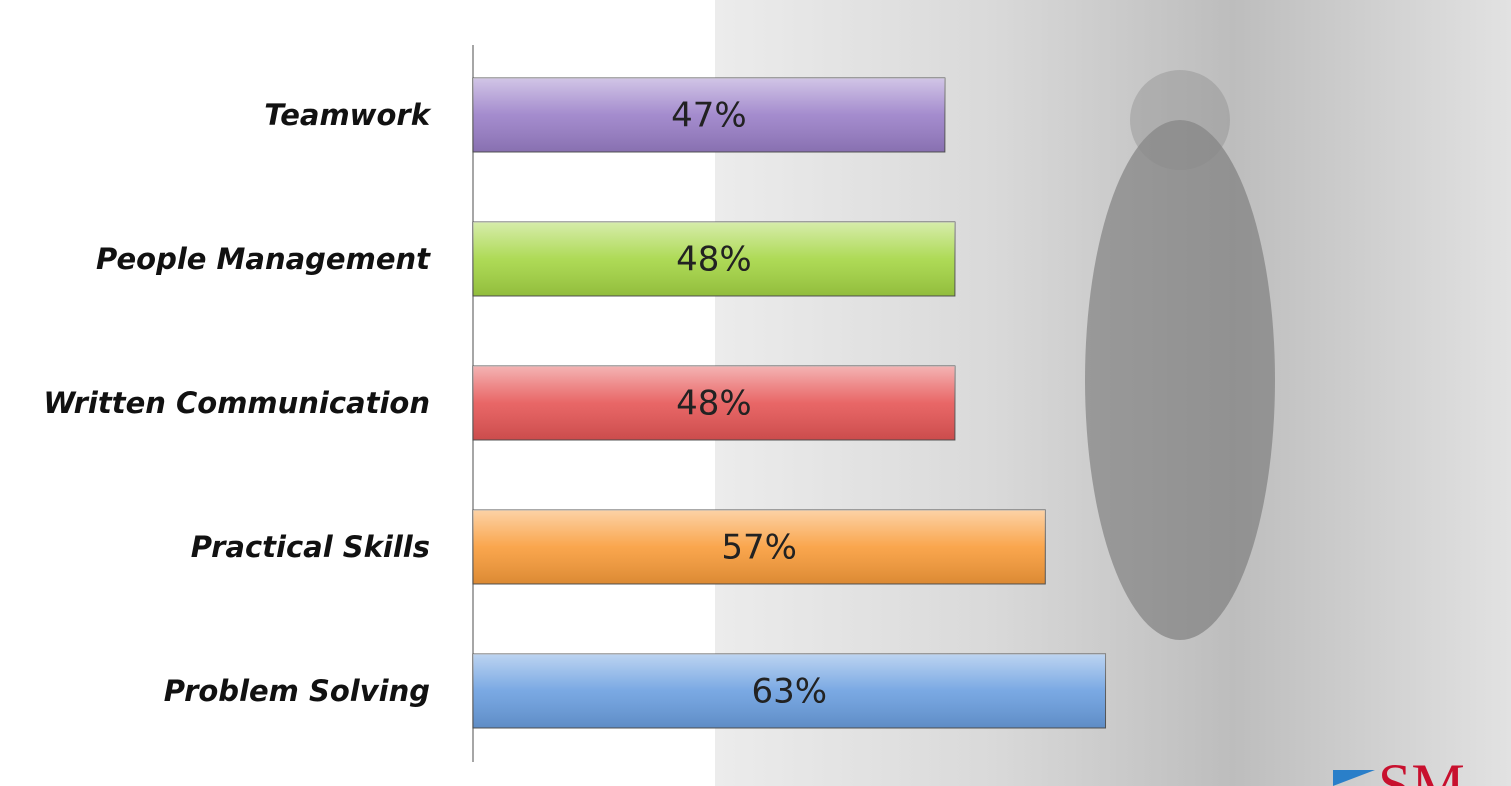 This screenshot has height=786, width=1511. Describe the element at coordinates (297, 691) in the screenshot. I see `category-label: Problem Solving` at that location.